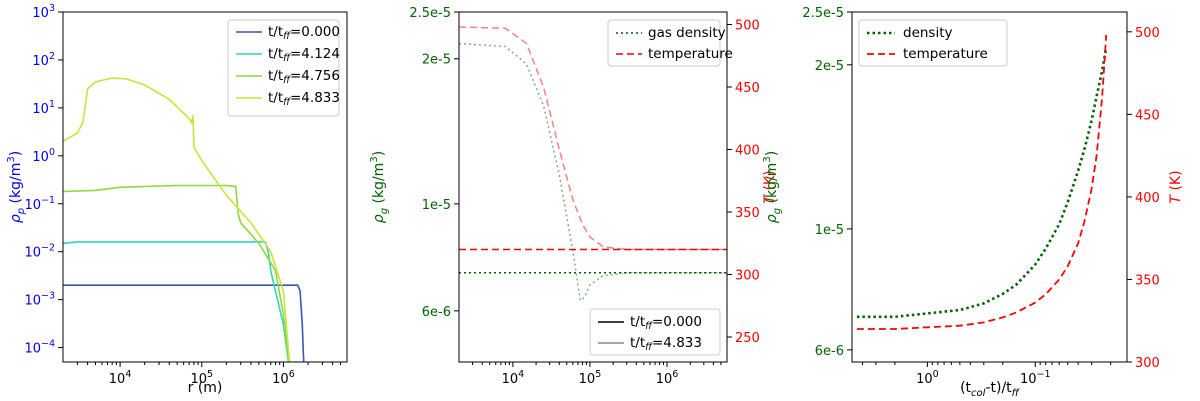 Image resolution: width=1200 pixels, height=401 pixels. What do you see at coordinates (747, 338) in the screenshot?
I see `y2-tick-label-0: 250` at bounding box center [747, 338].